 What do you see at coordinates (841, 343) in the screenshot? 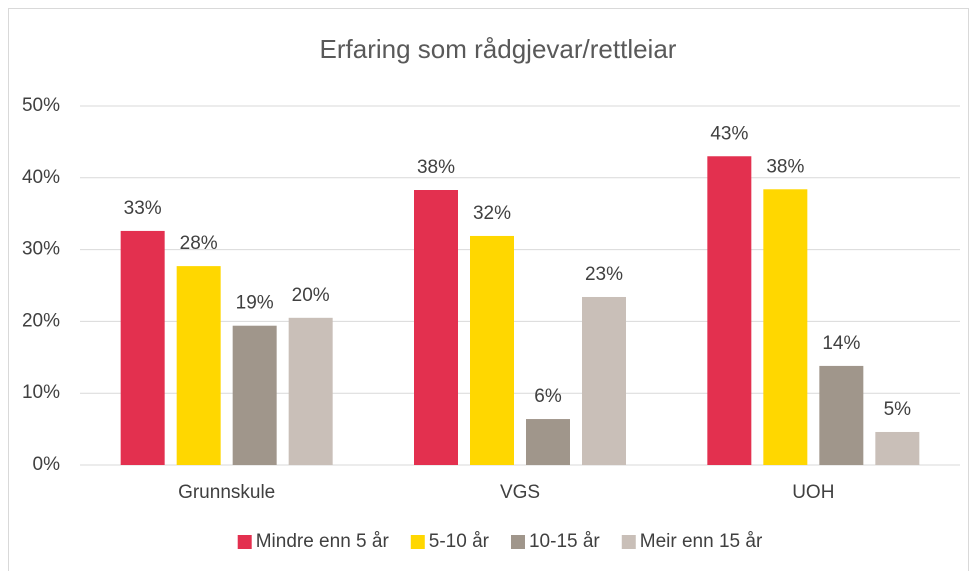
I see `value-label: 14%` at bounding box center [841, 343].